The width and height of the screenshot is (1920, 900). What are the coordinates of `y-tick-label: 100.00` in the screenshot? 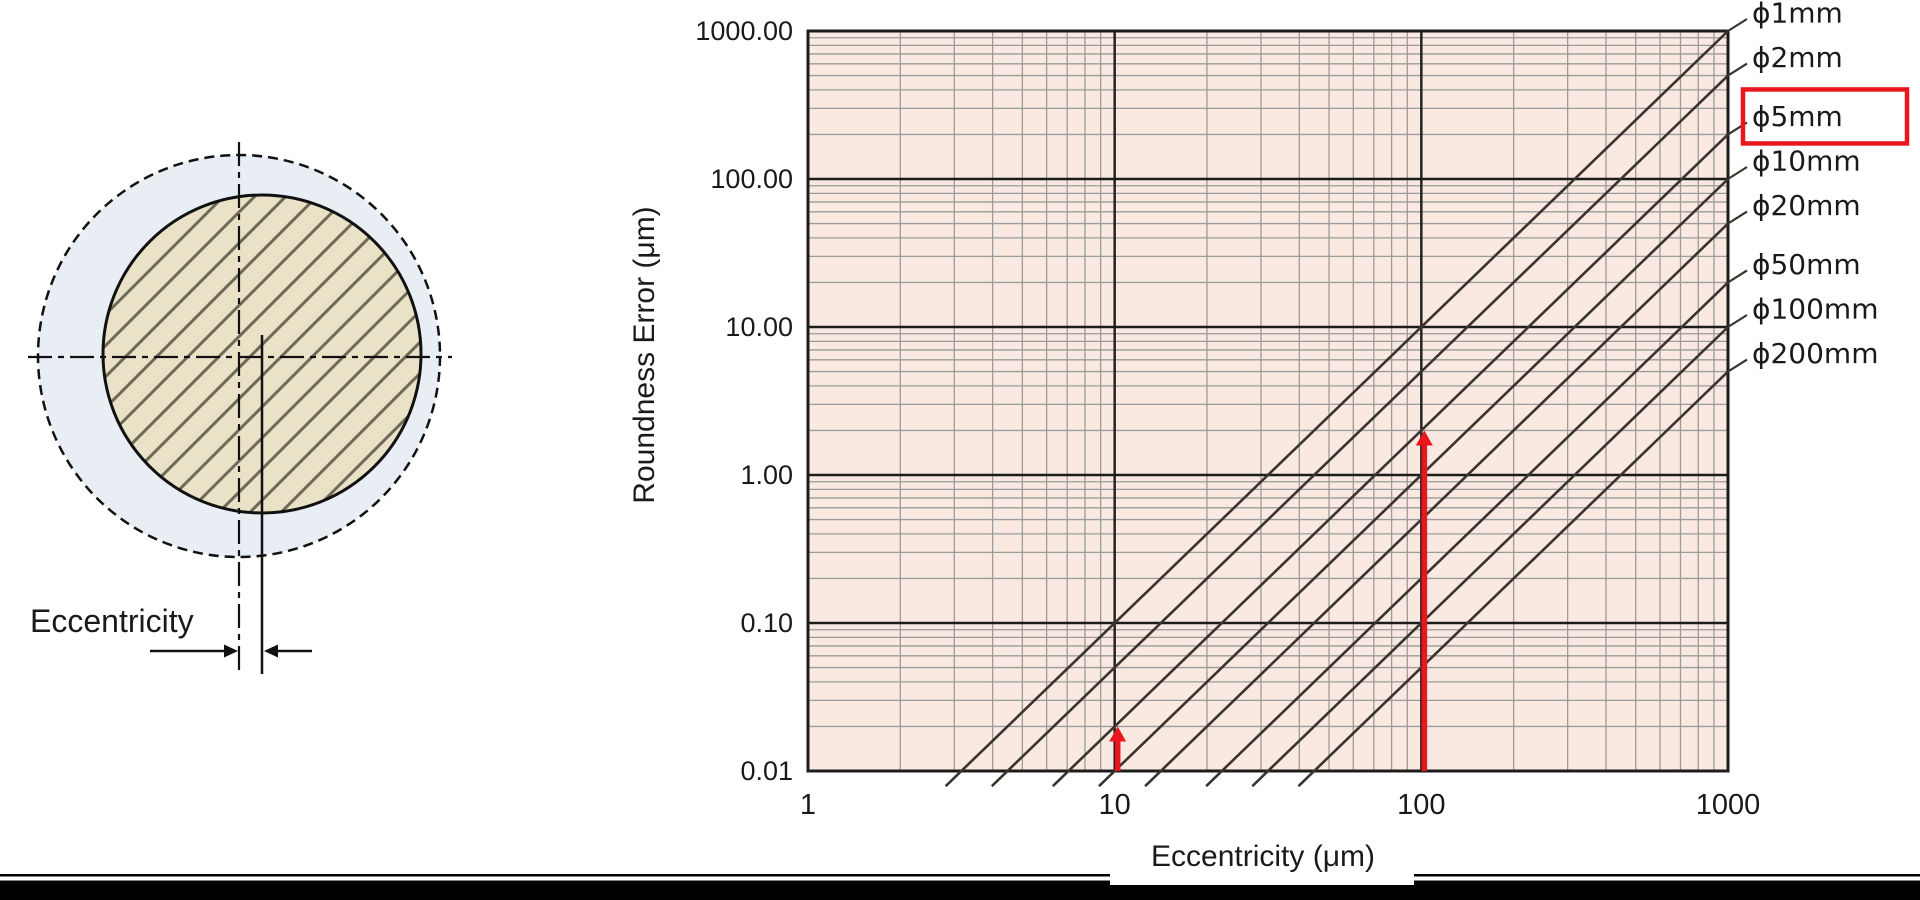 It's located at (751, 179).